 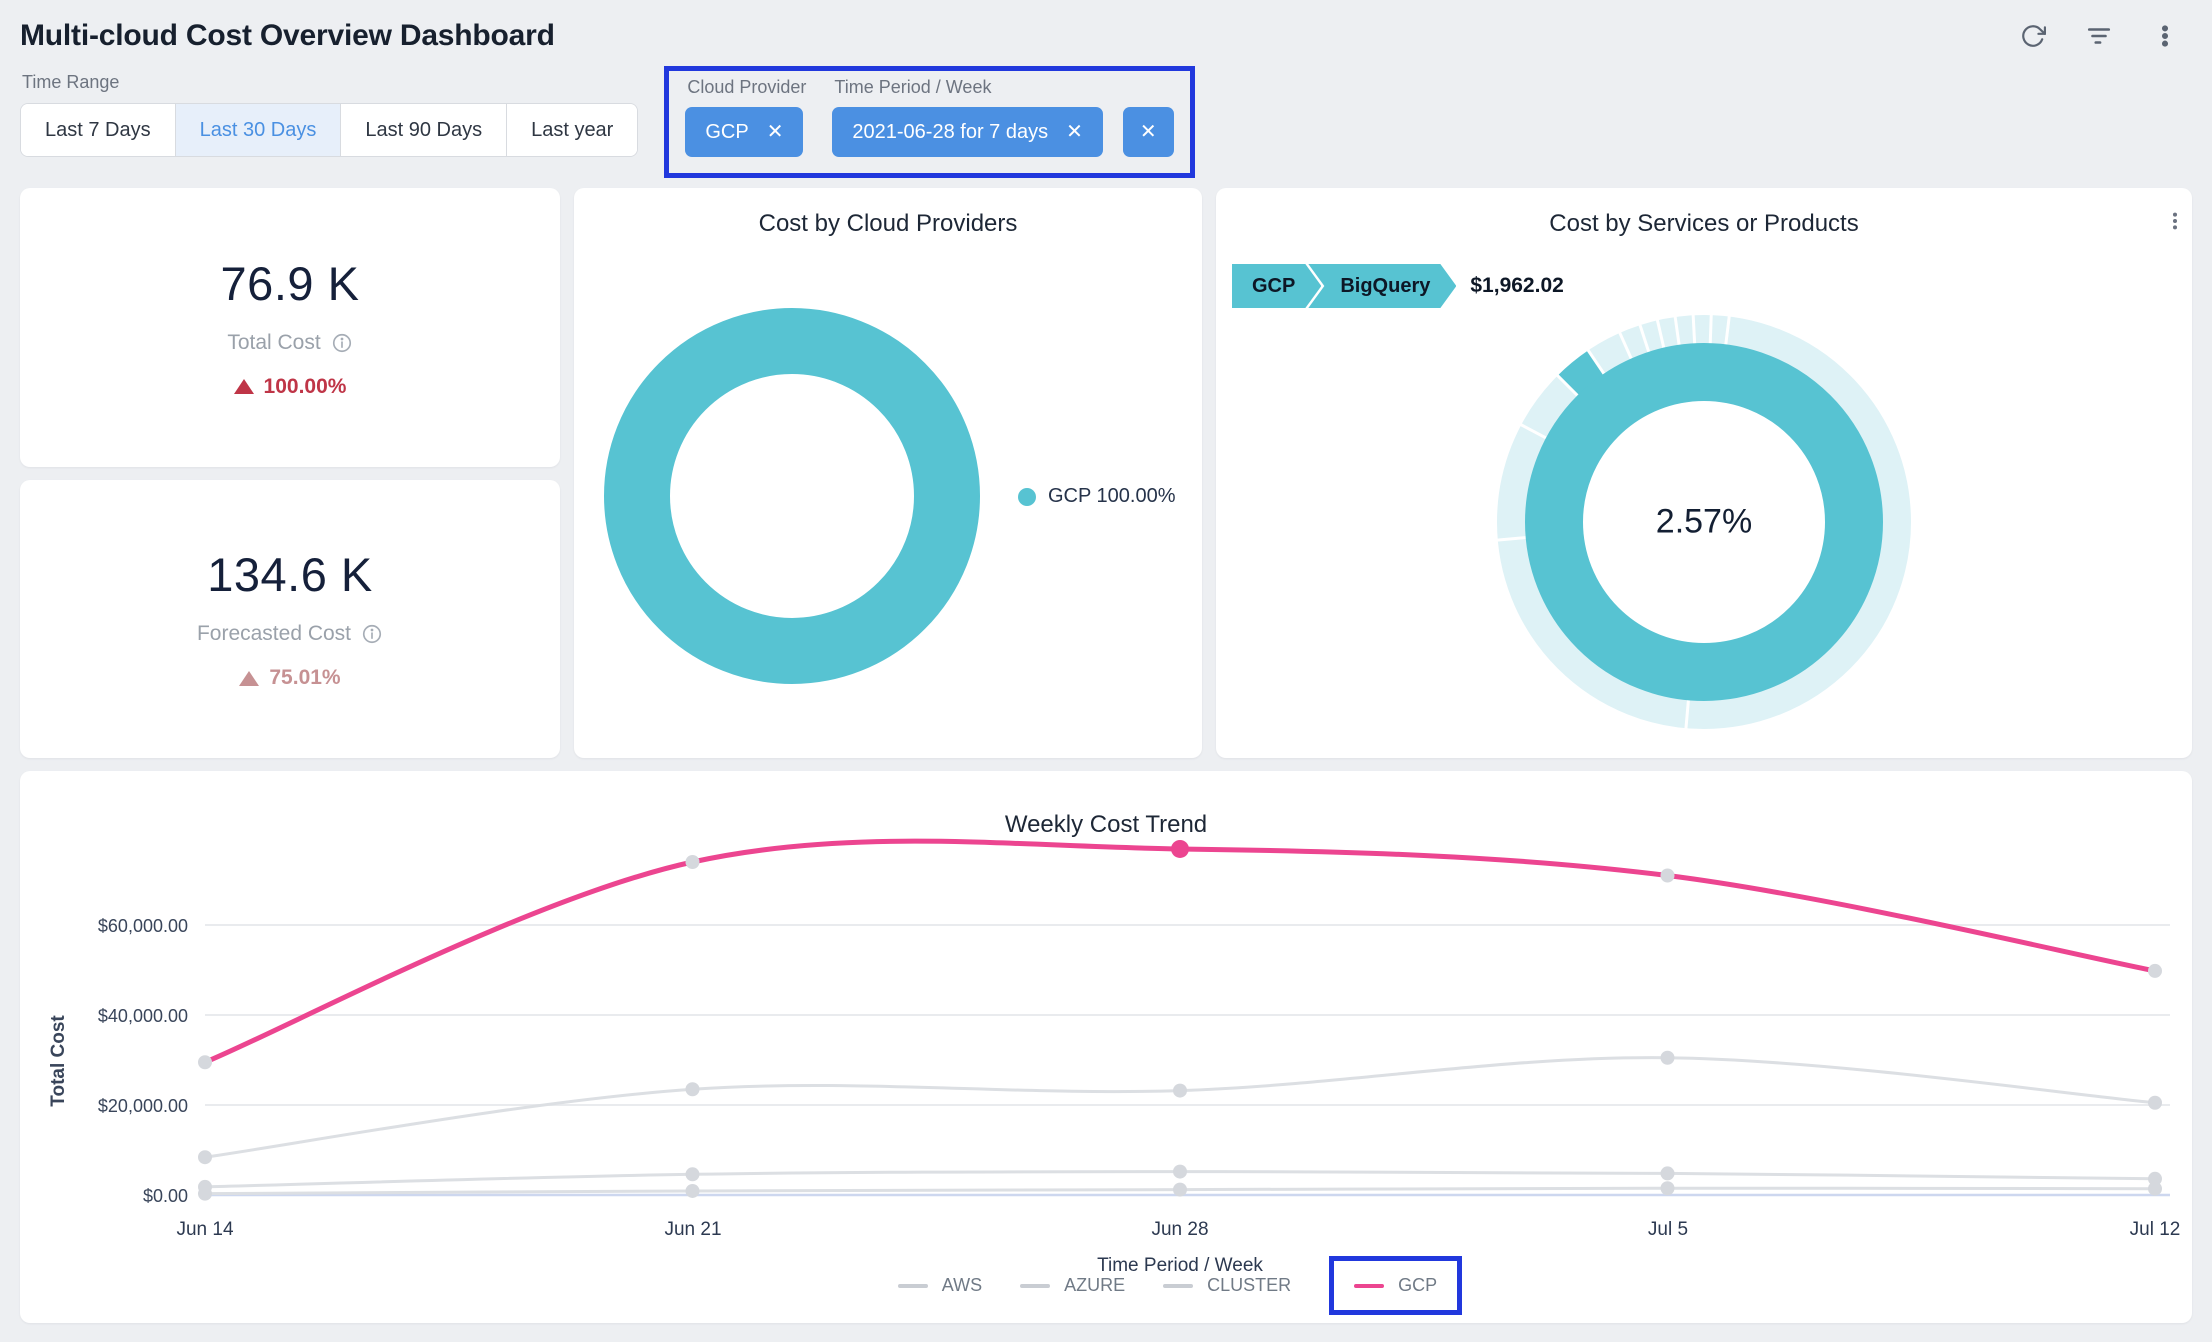 I want to click on providers-legend: GCP 100.00%, so click(x=1097, y=496).